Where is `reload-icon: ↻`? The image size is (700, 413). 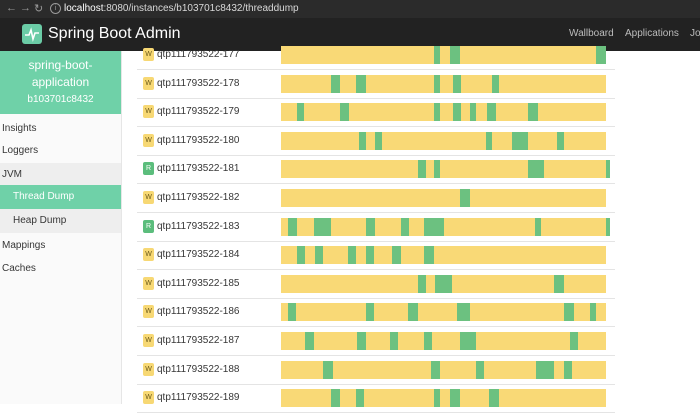 reload-icon: ↻ is located at coordinates (39, 9).